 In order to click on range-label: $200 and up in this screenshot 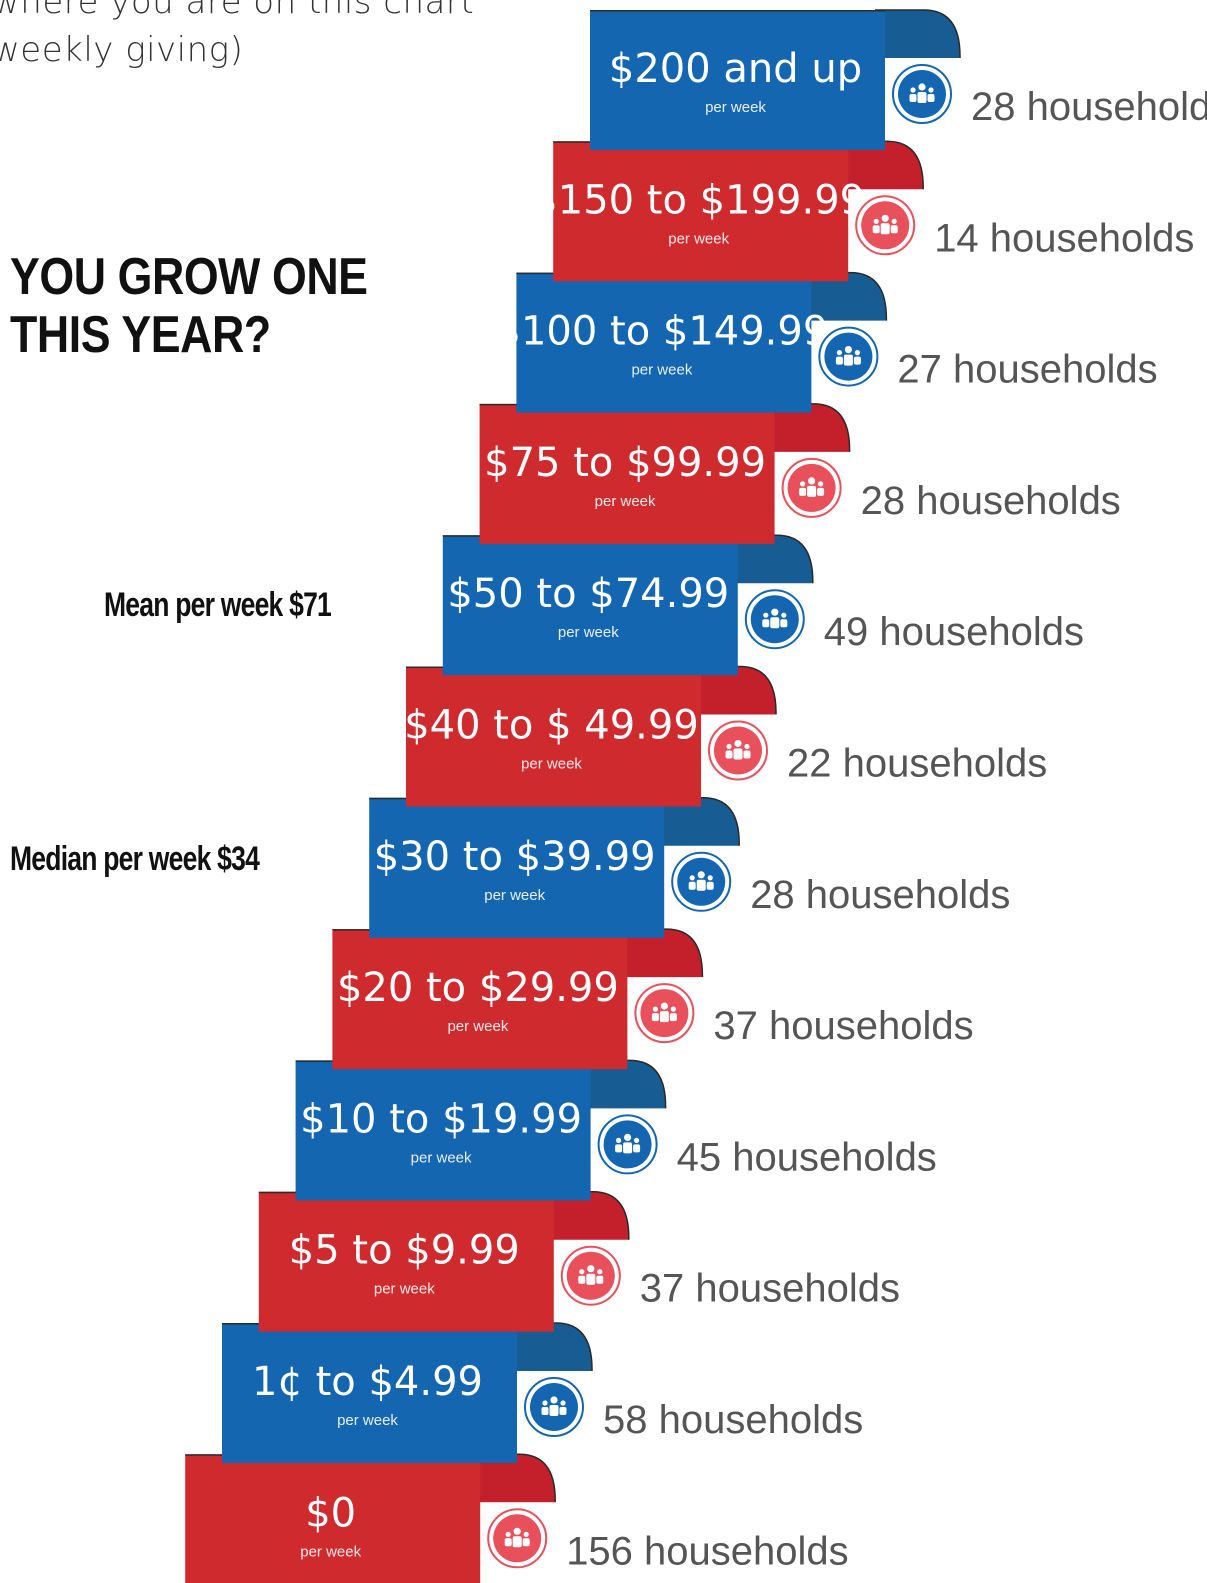, I will do `click(735, 69)`.